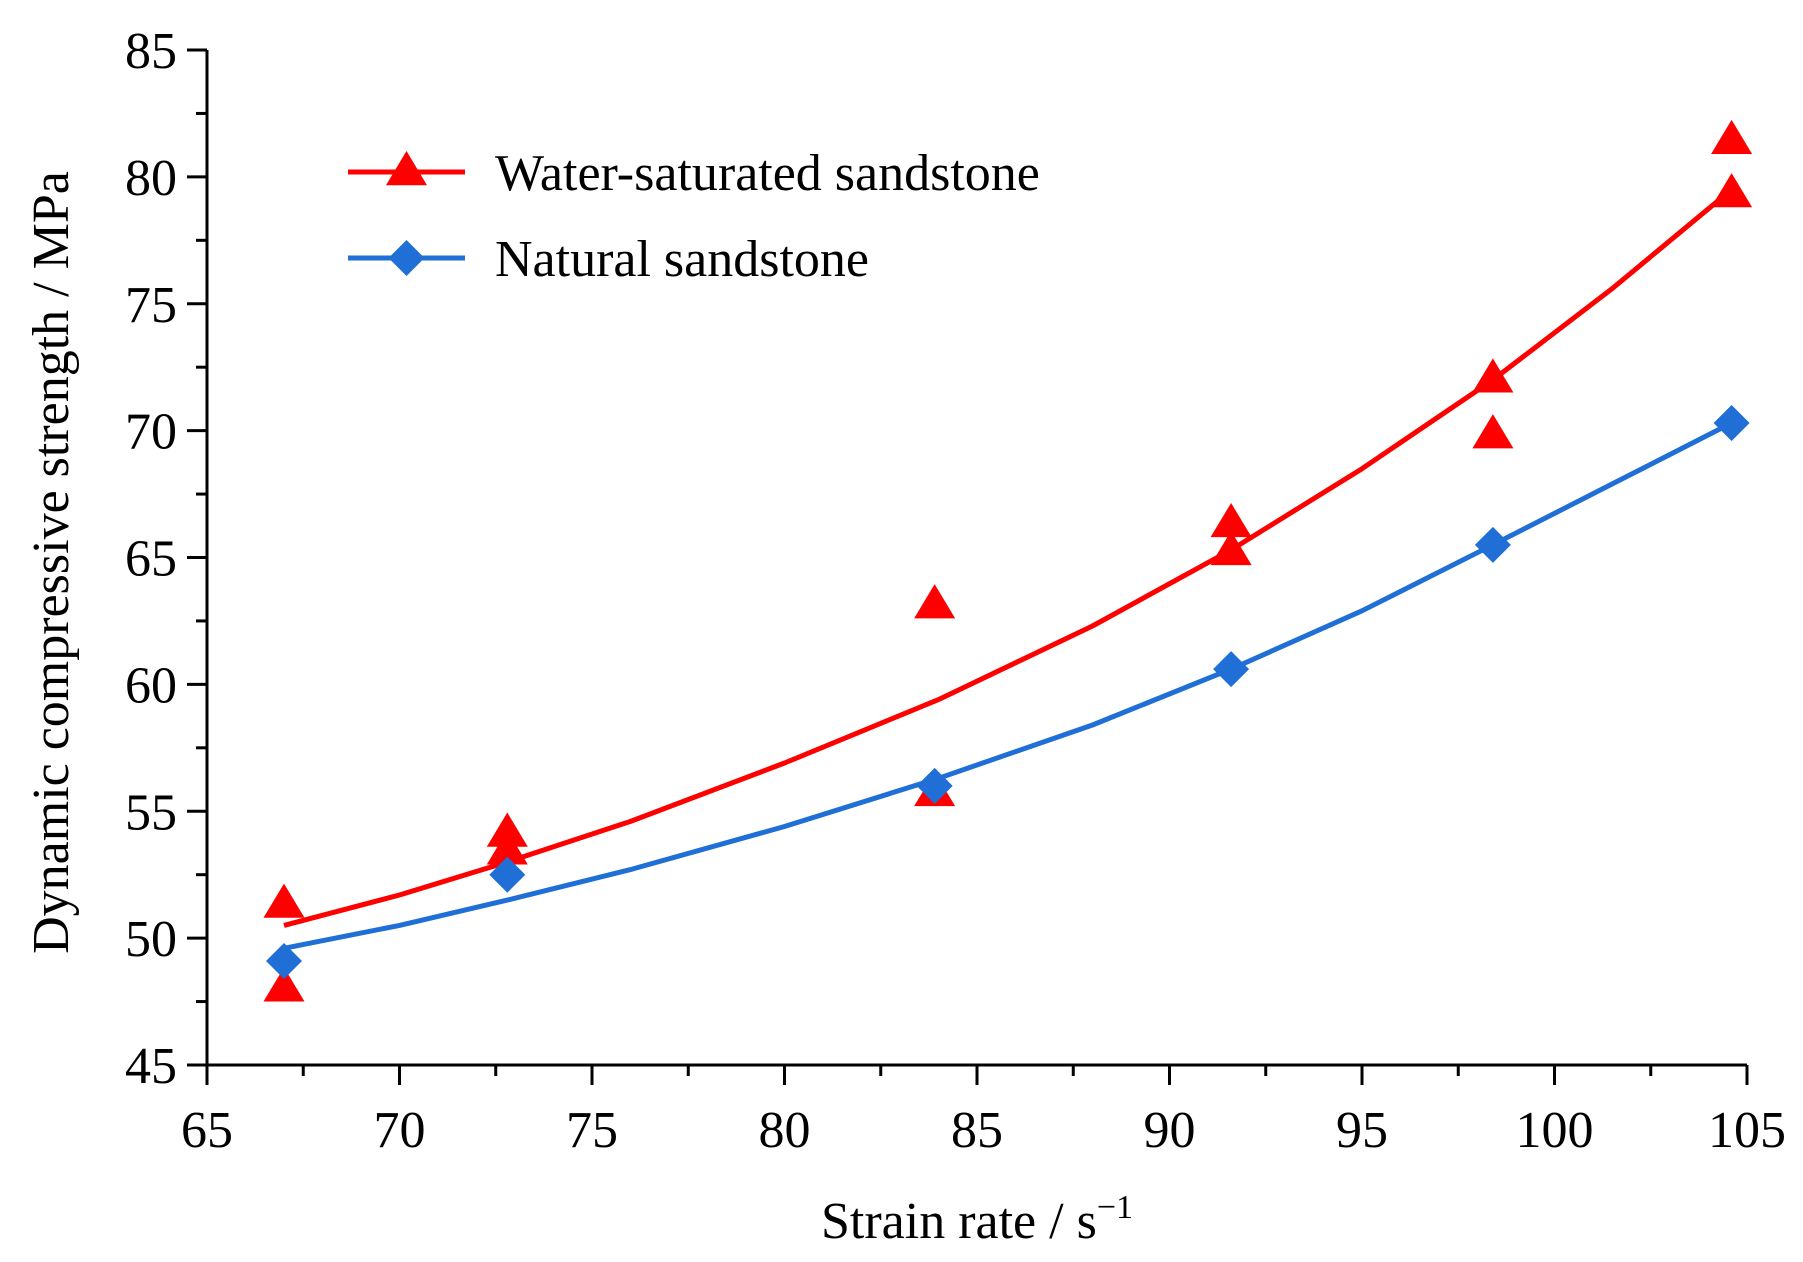 Image resolution: width=1803 pixels, height=1262 pixels. I want to click on y-tick-label: 70, so click(151, 432).